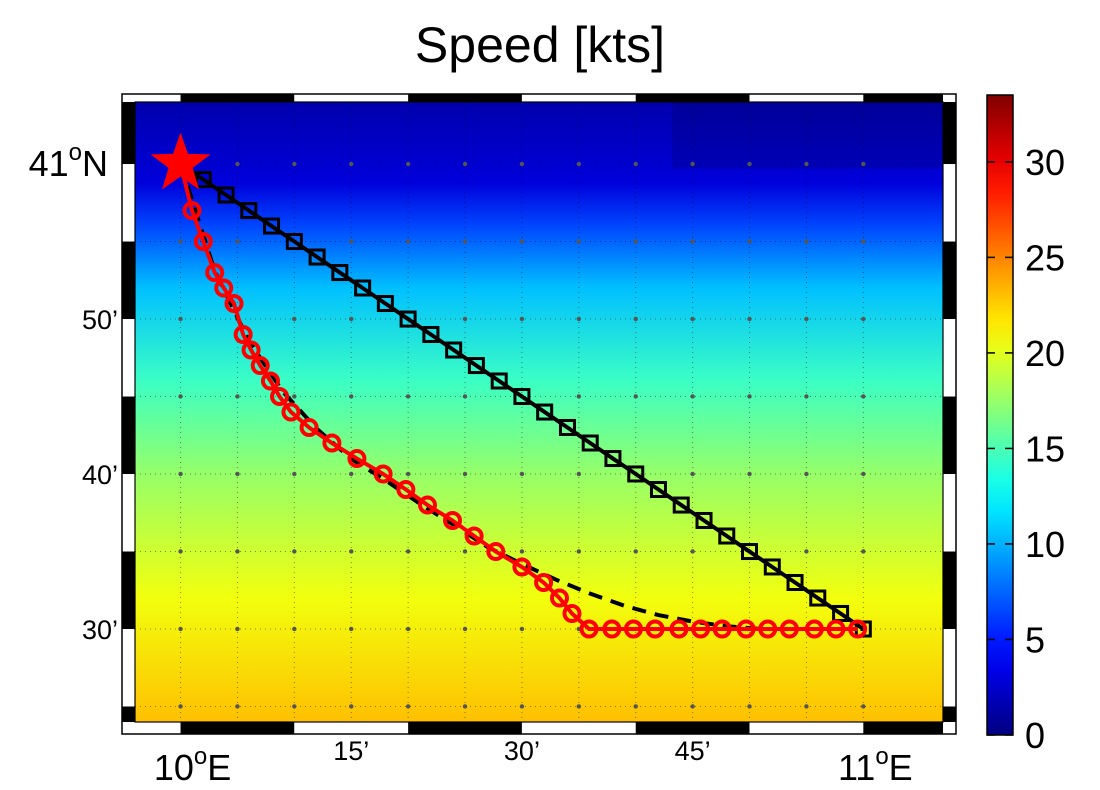  I want to click on tick-label: 30’, so click(522, 751).